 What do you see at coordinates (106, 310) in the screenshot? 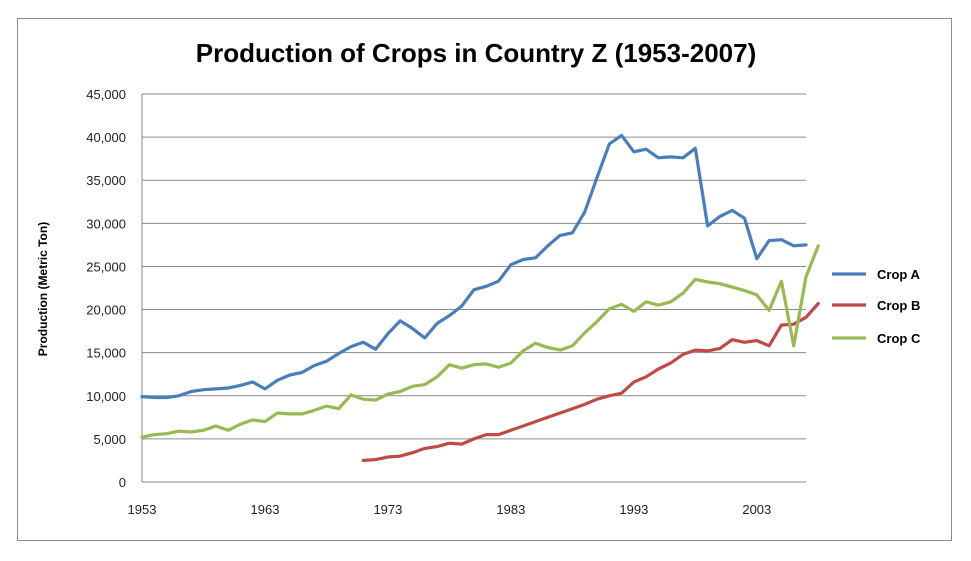
I see `y-tick-label: 20,000` at bounding box center [106, 310].